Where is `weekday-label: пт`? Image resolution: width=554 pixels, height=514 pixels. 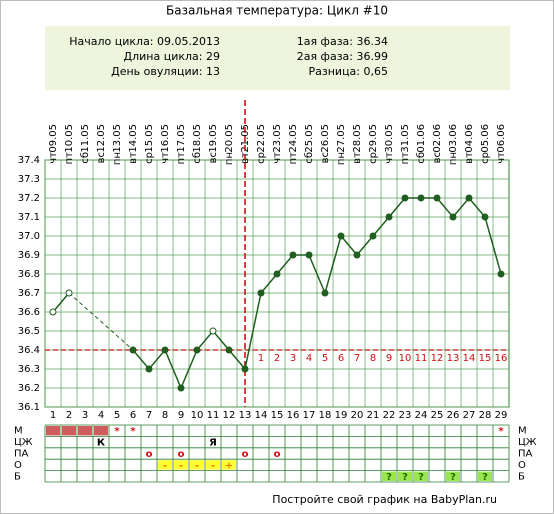
weekday-label: пт is located at coordinates (181, 158).